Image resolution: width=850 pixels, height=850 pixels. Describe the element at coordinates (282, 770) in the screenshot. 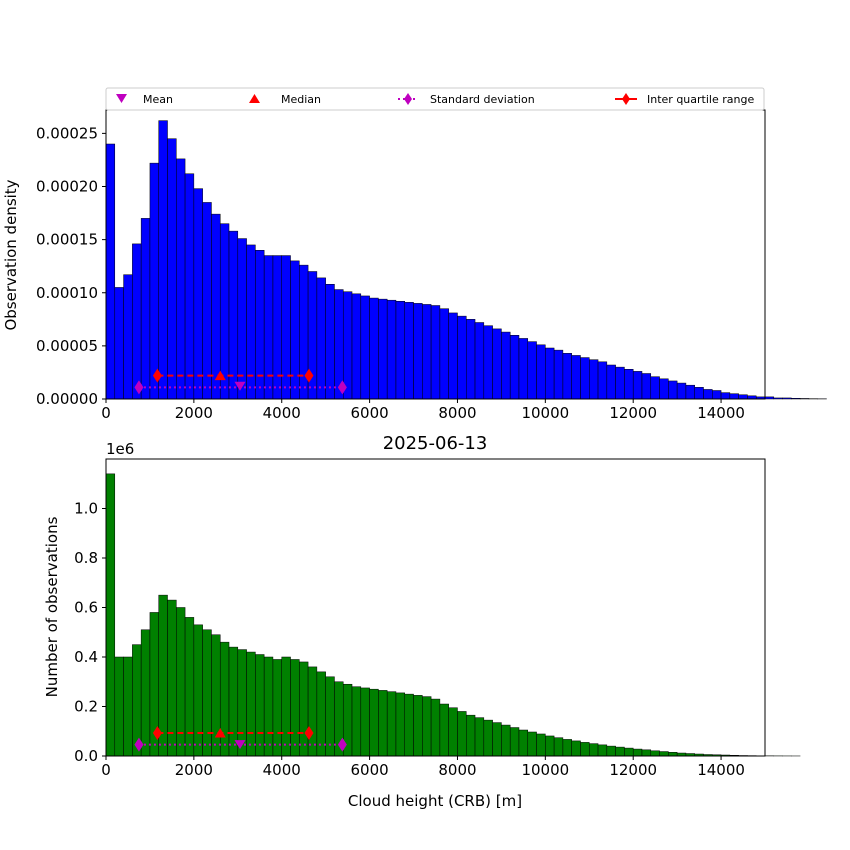

I see `bottom-x-tick-label: 4000` at that location.